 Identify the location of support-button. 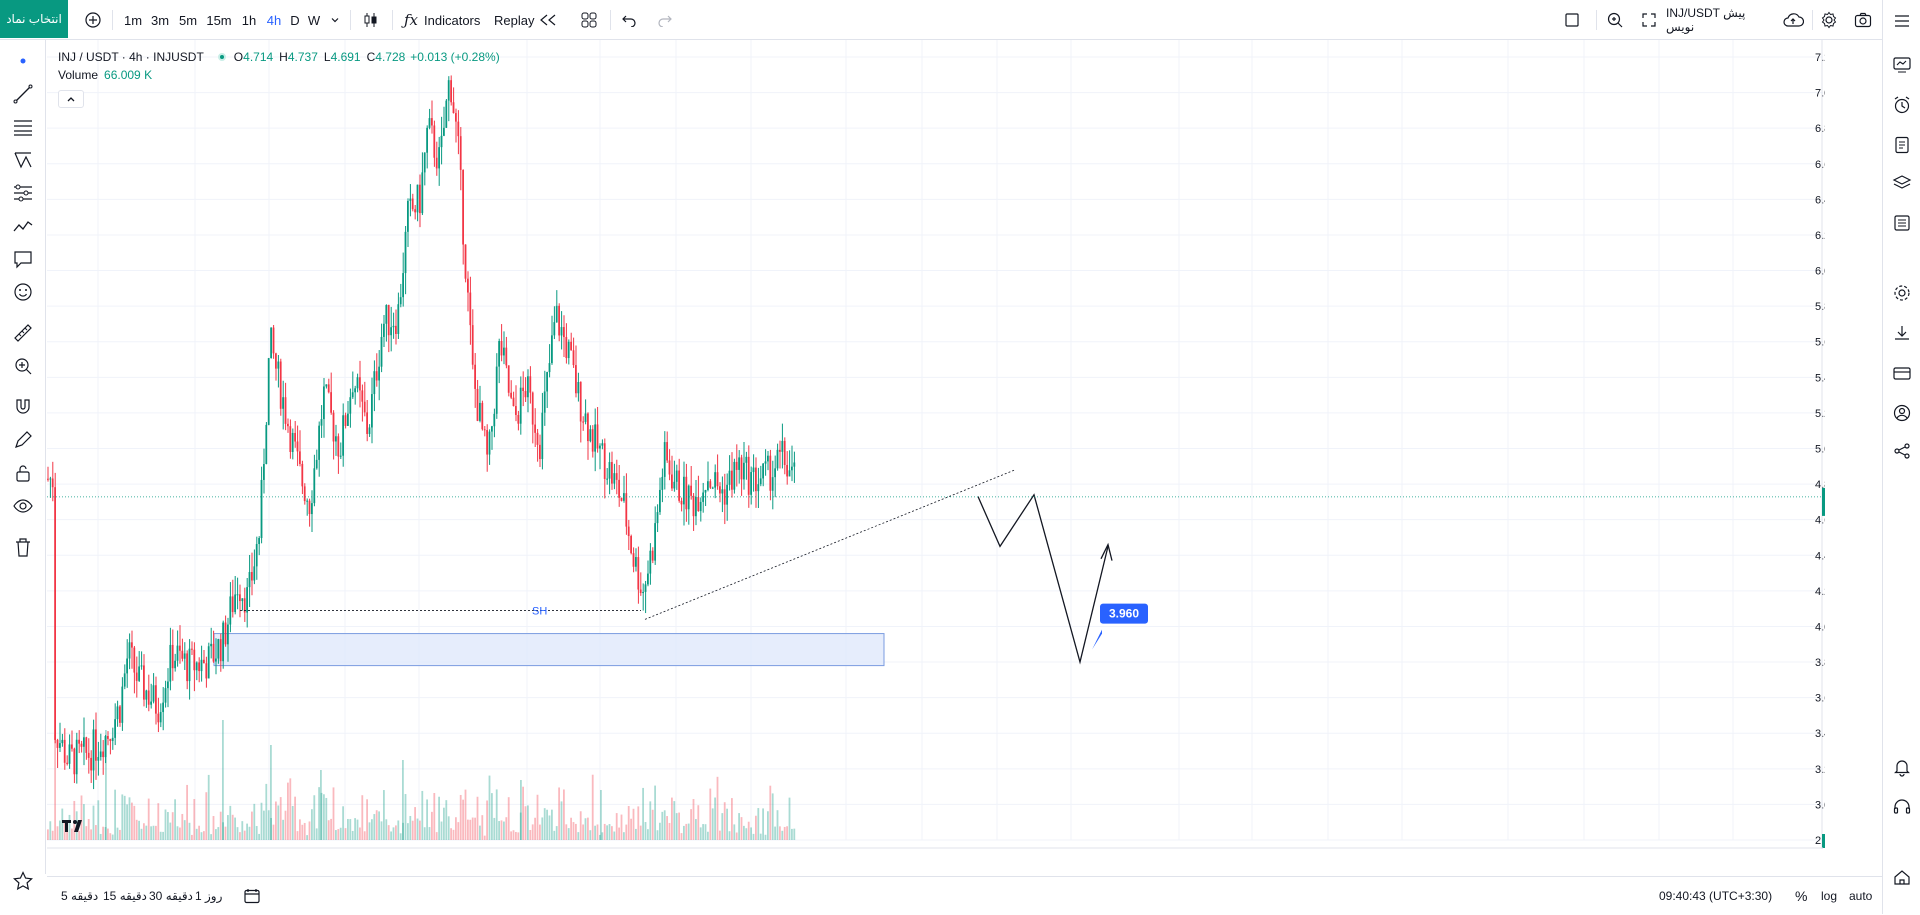
(1902, 807).